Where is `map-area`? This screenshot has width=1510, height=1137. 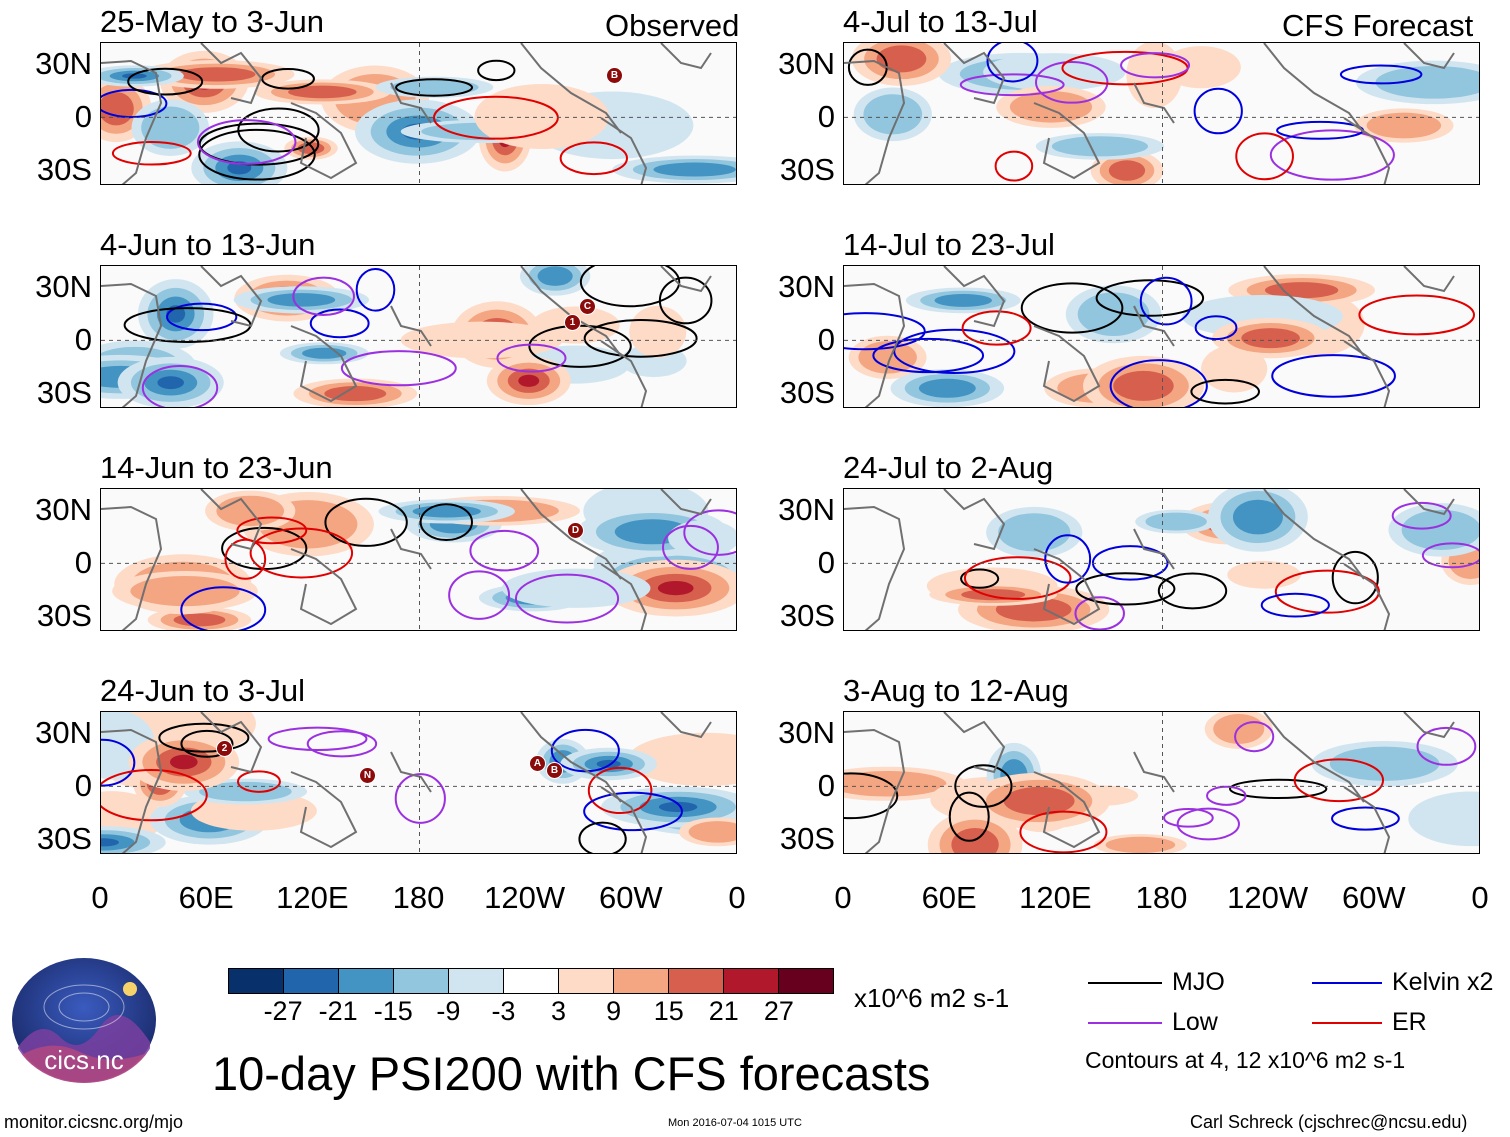
map-area is located at coordinates (1161, 113).